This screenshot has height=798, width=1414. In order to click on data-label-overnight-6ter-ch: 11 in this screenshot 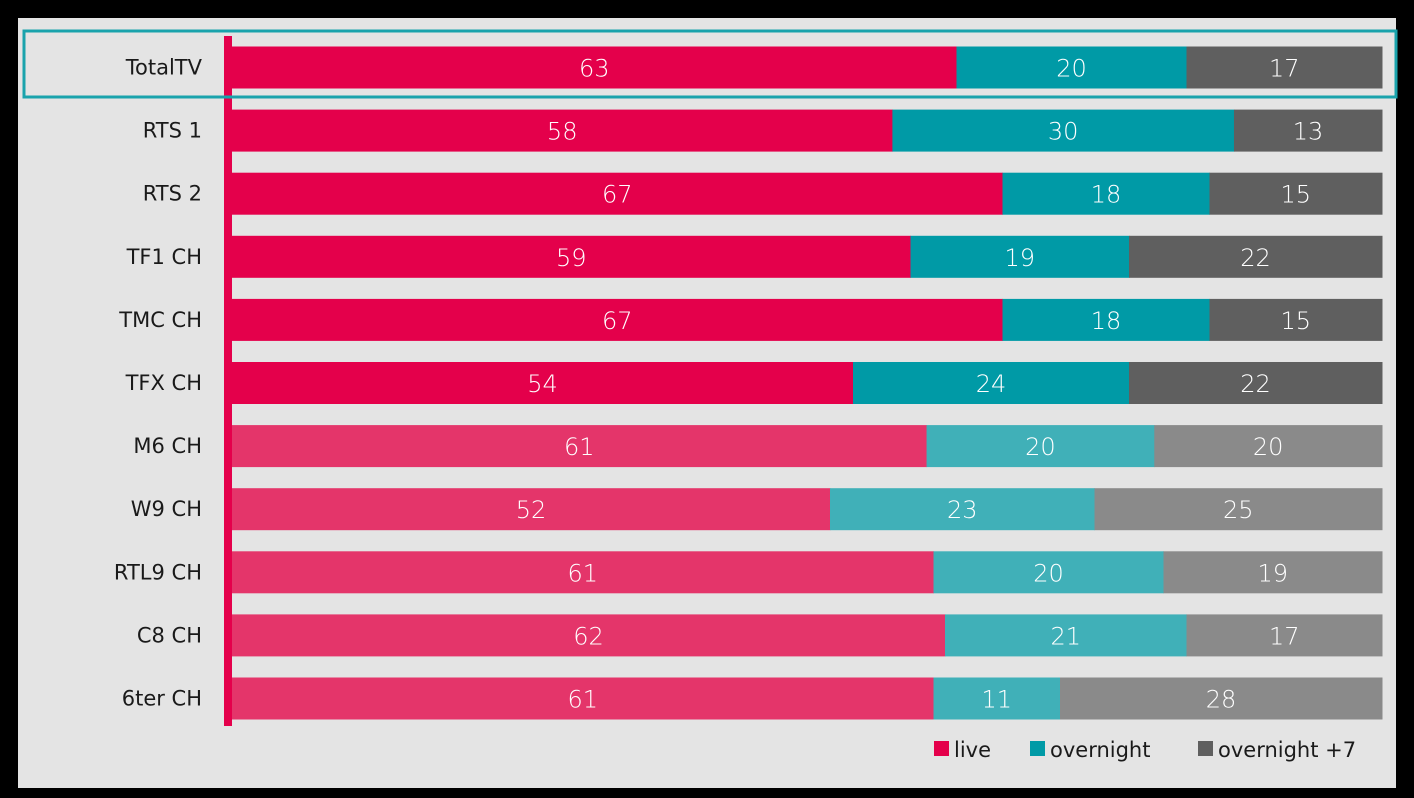, I will do `click(996, 700)`.